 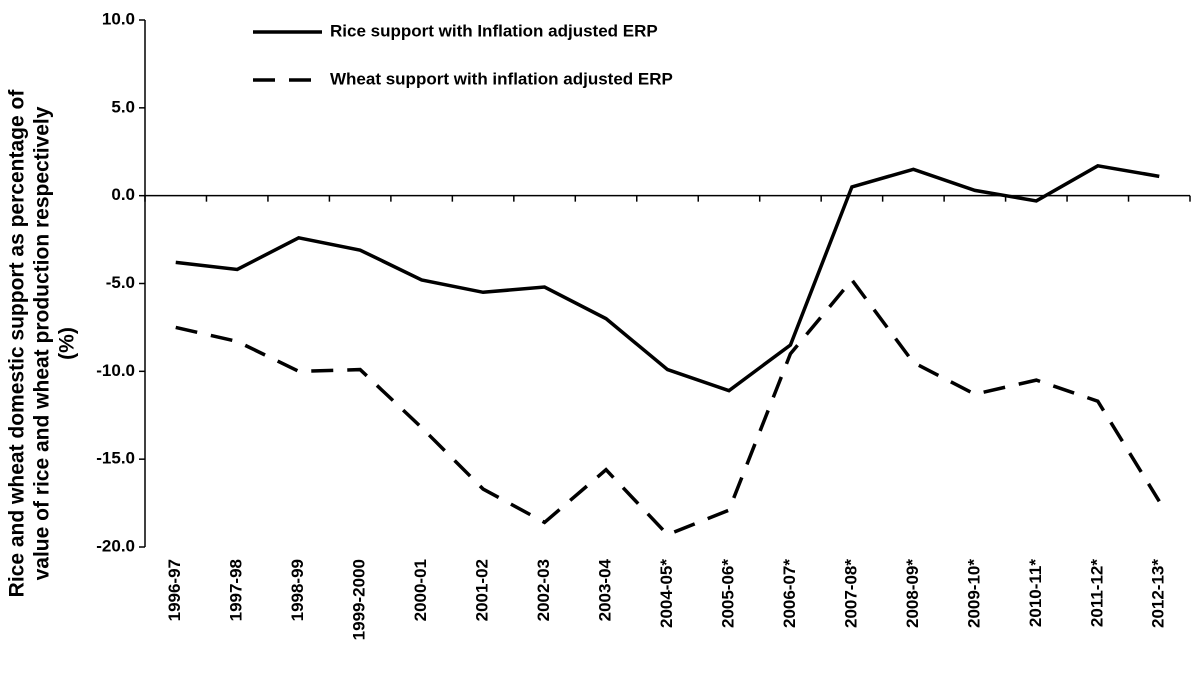 What do you see at coordinates (727, 593) in the screenshot?
I see `x-tick-label: 2005-06*` at bounding box center [727, 593].